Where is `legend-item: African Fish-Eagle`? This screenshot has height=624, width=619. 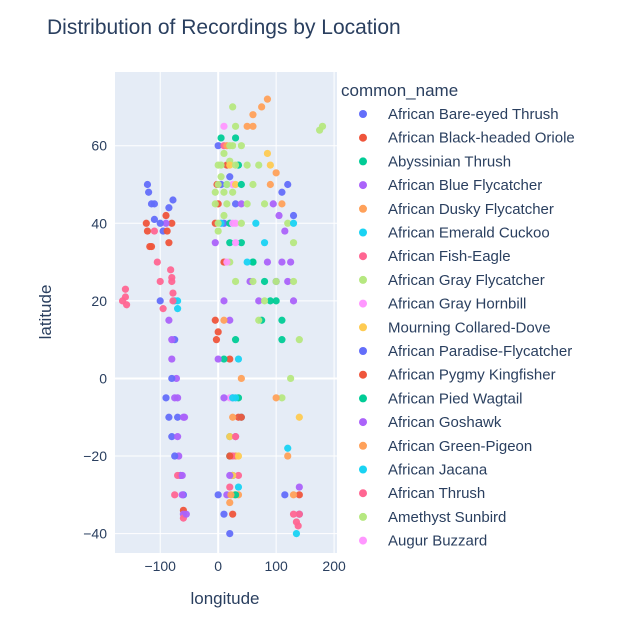
legend-item: African Fish-Eagle is located at coordinates (435, 256).